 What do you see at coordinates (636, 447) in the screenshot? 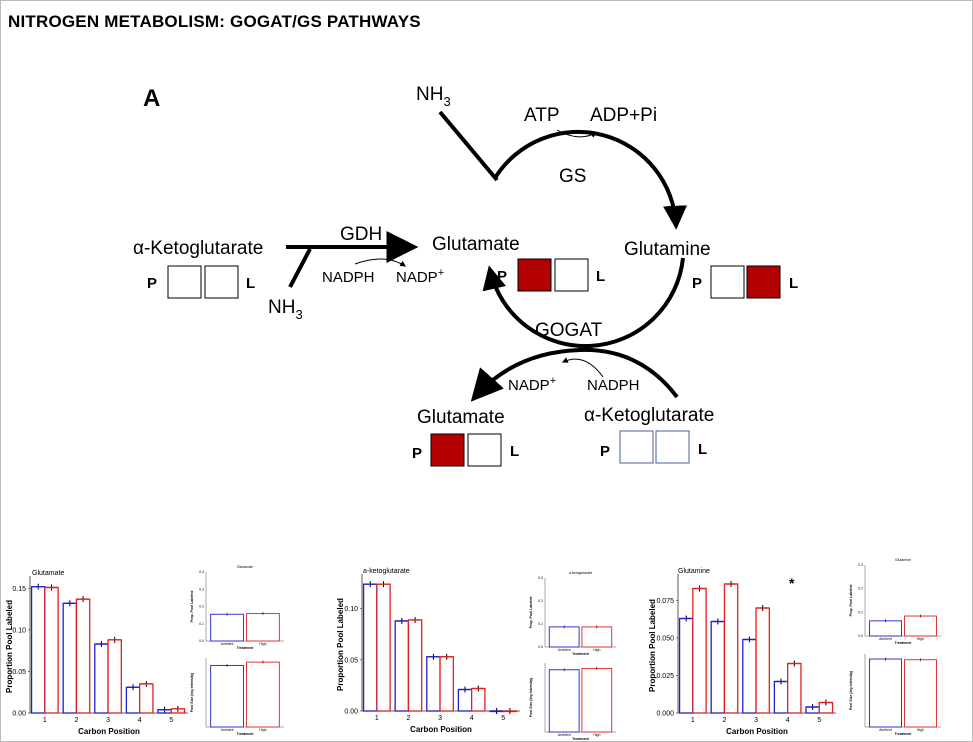
I see `akg-bottom-p-box` at bounding box center [636, 447].